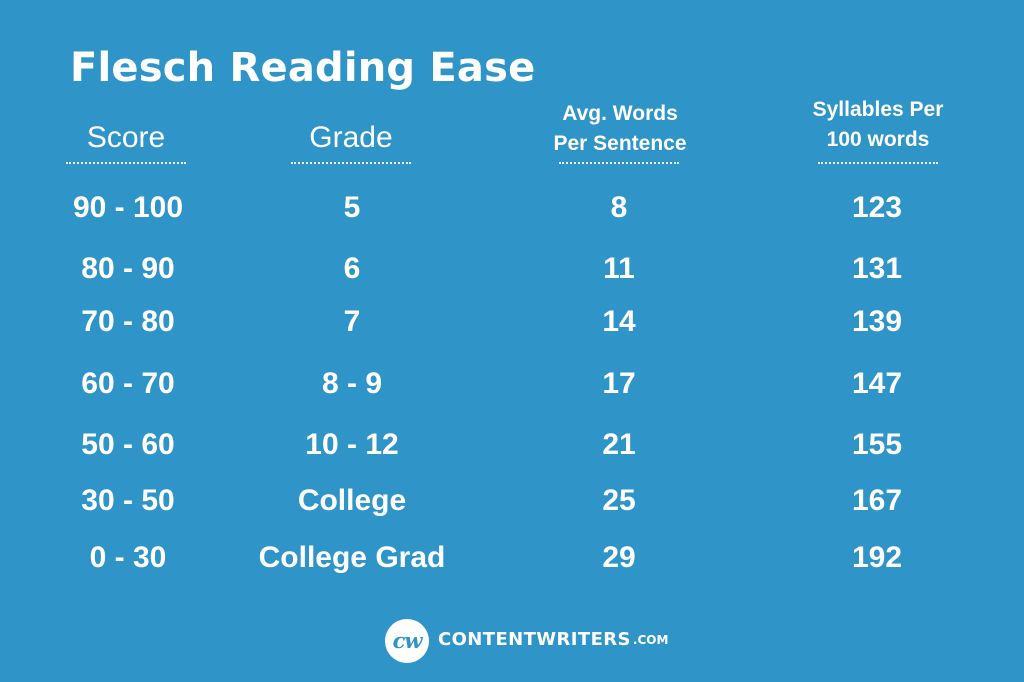  What do you see at coordinates (352, 444) in the screenshot?
I see `table-cell-grade: 10 - 12` at bounding box center [352, 444].